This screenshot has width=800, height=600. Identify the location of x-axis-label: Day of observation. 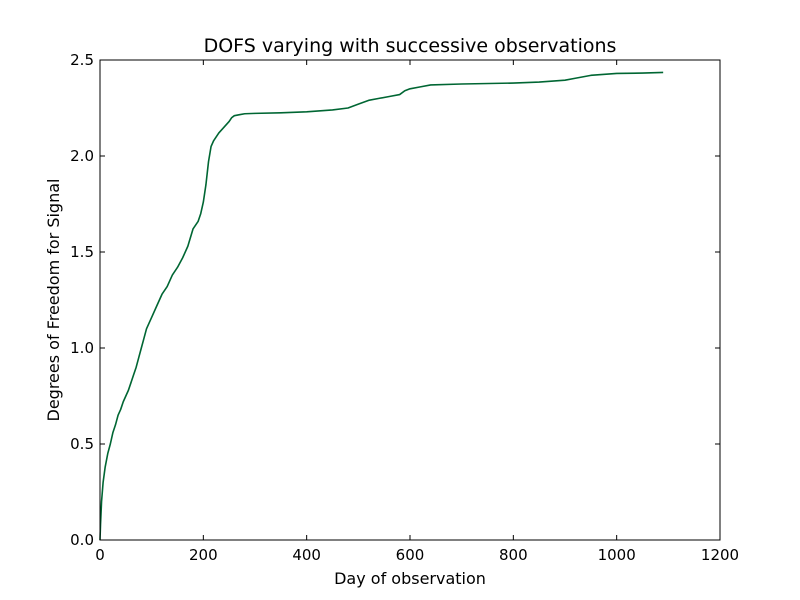
(410, 578).